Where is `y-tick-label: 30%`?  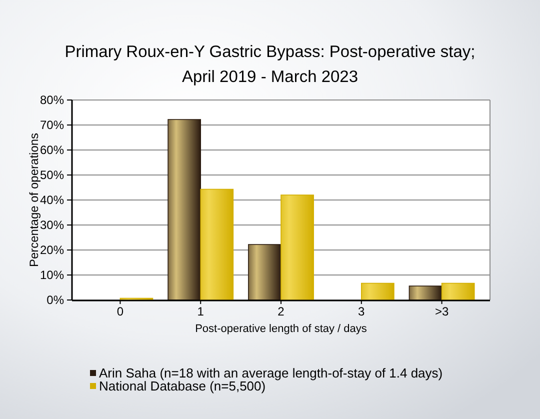
y-tick-label: 30% is located at coordinates (52, 225).